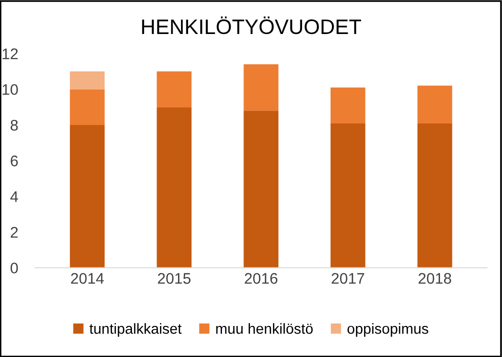  What do you see at coordinates (387, 330) in the screenshot?
I see `legend-label: oppisopimus` at bounding box center [387, 330].